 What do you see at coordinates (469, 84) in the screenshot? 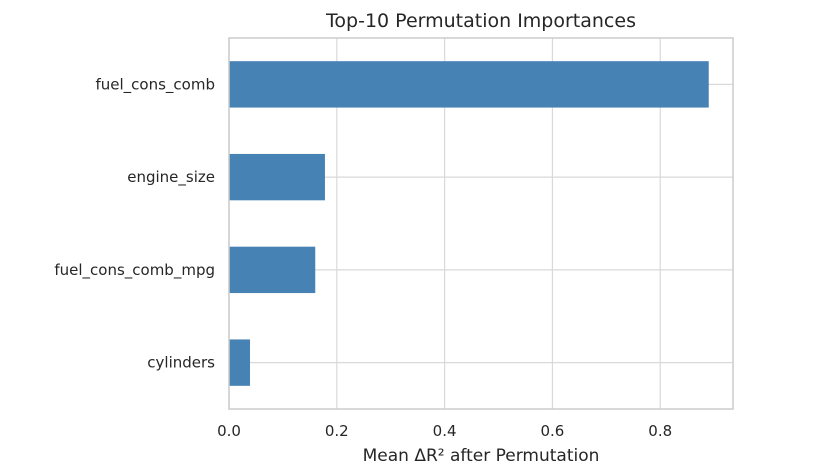
I see `bar-fuel-cons-comb` at bounding box center [469, 84].